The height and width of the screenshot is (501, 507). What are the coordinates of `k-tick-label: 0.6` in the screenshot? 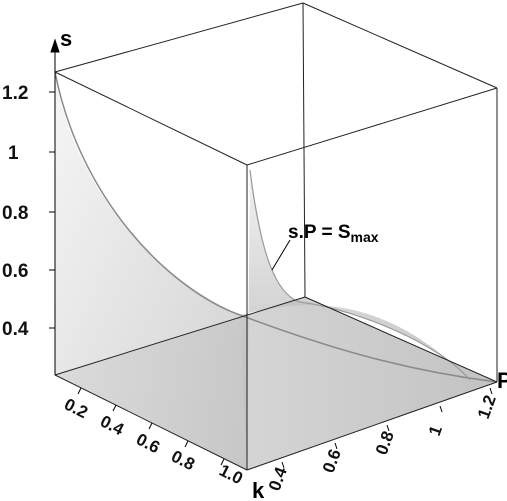 It's located at (148, 444).